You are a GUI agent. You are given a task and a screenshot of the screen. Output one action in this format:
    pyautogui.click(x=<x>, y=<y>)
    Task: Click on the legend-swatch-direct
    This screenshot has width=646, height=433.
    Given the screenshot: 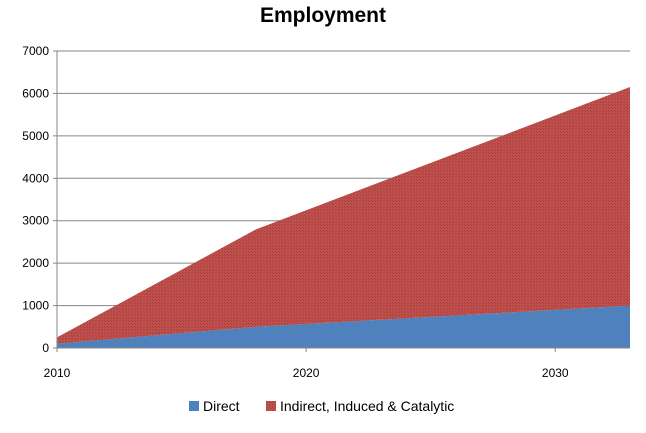 What is the action you would take?
    pyautogui.click(x=194, y=406)
    